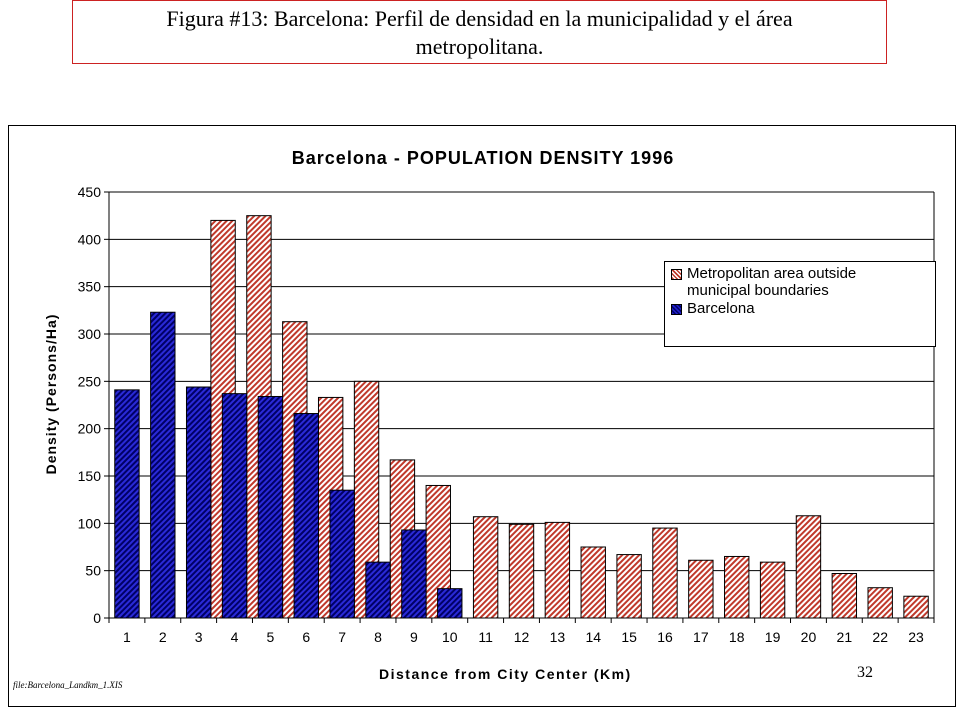 This screenshot has width=960, height=720. Describe the element at coordinates (665, 637) in the screenshot. I see `x-tick-label-16: 16` at that location.